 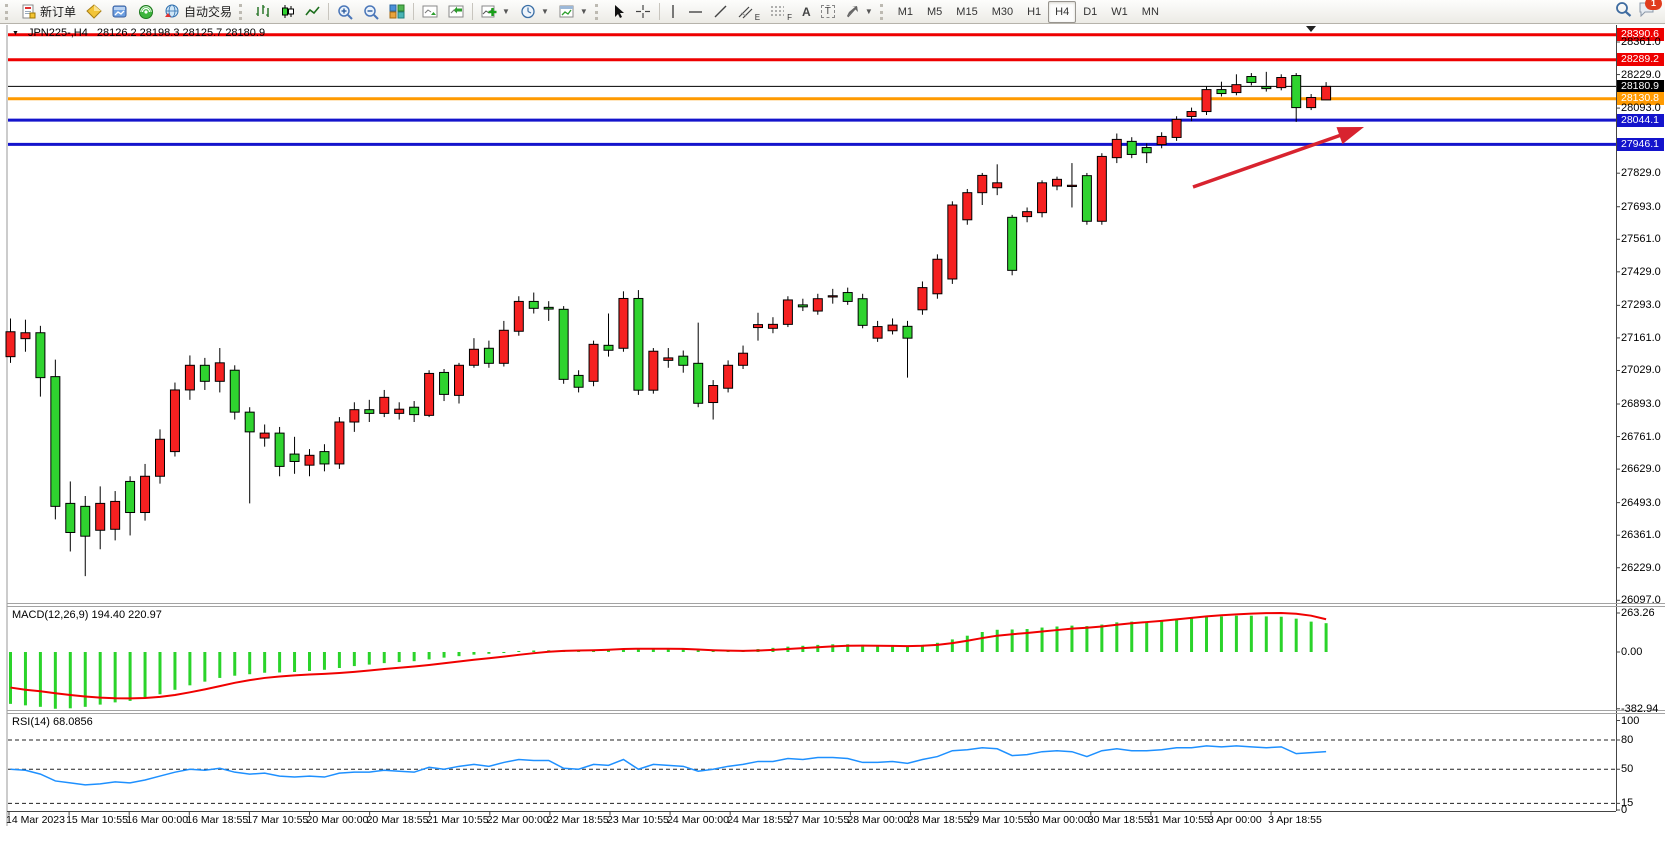 I want to click on line-chart-mode-button, so click(x=312, y=12).